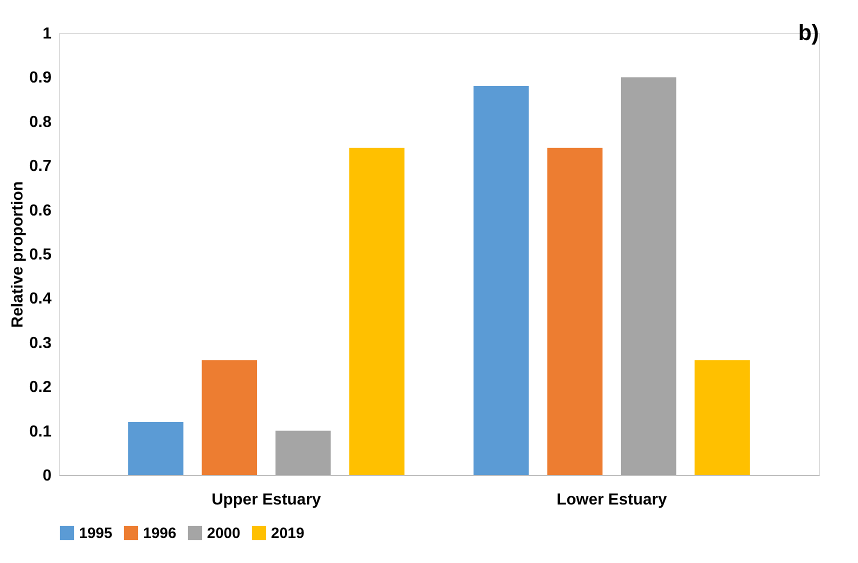  What do you see at coordinates (40, 299) in the screenshot?
I see `y-tick-label: 0.4` at bounding box center [40, 299].